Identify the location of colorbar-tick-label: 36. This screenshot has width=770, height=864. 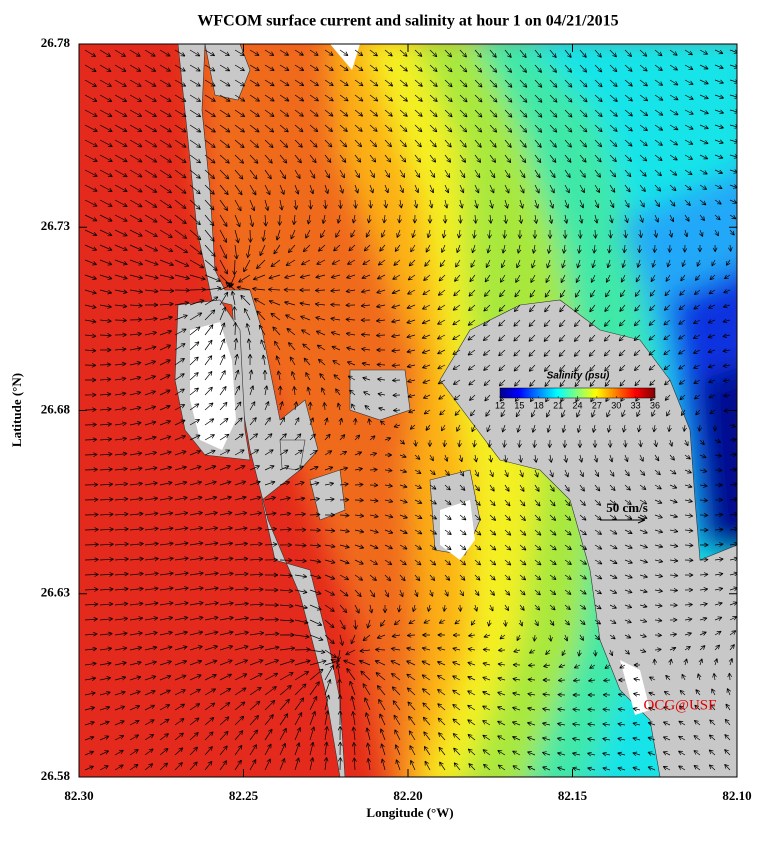
(655, 405).